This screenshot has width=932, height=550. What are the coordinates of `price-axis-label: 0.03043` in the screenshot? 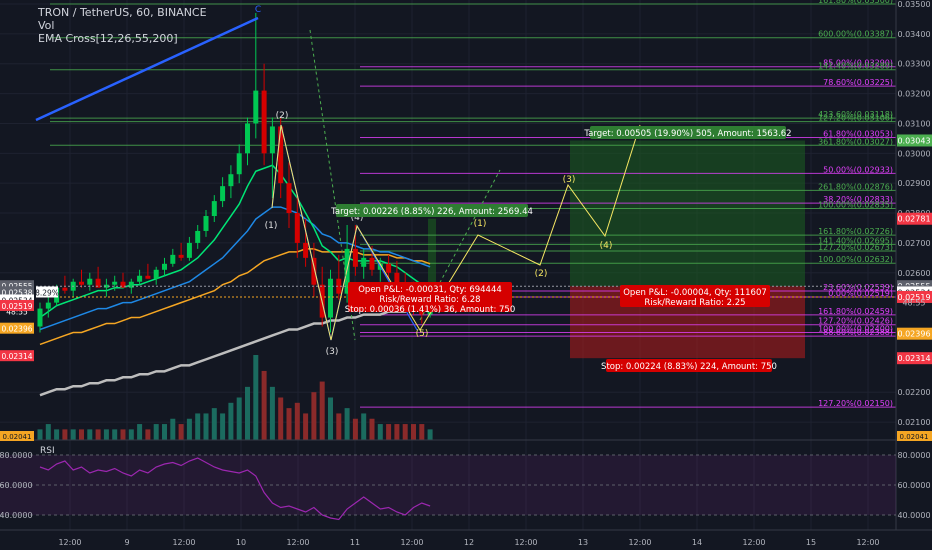 It's located at (913, 140).